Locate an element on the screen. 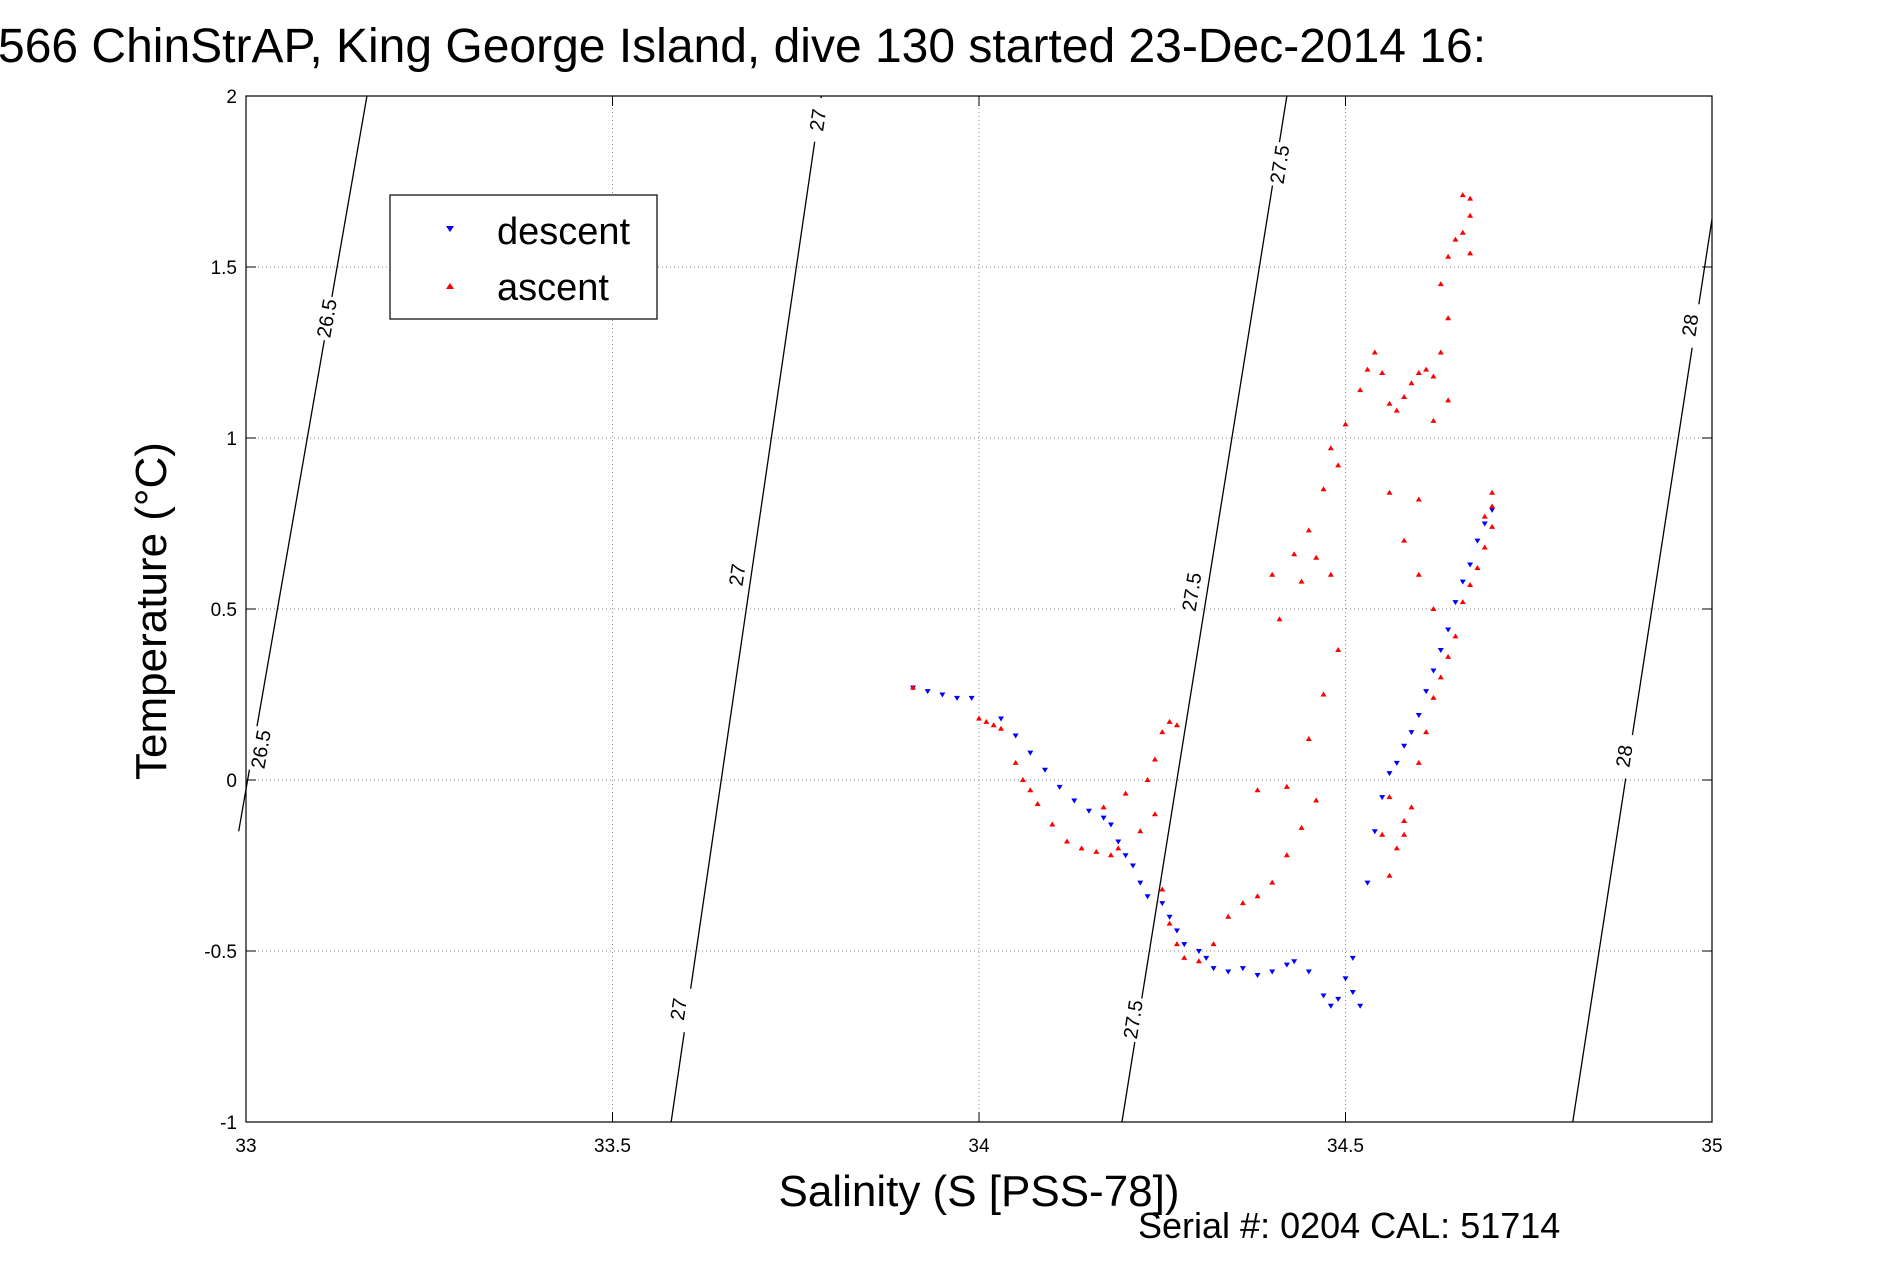 This screenshot has height=1262, width=1891. y-tick-label: -0.5 is located at coordinates (220, 952).